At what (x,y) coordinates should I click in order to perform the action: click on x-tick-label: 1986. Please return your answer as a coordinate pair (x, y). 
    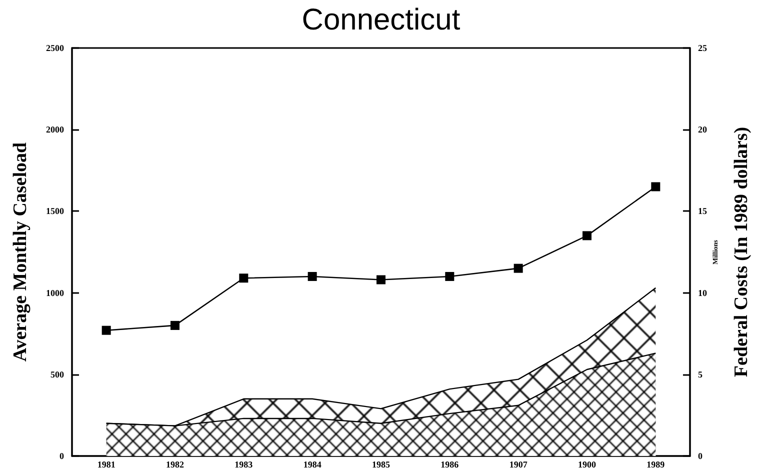
    Looking at the image, I should click on (450, 465).